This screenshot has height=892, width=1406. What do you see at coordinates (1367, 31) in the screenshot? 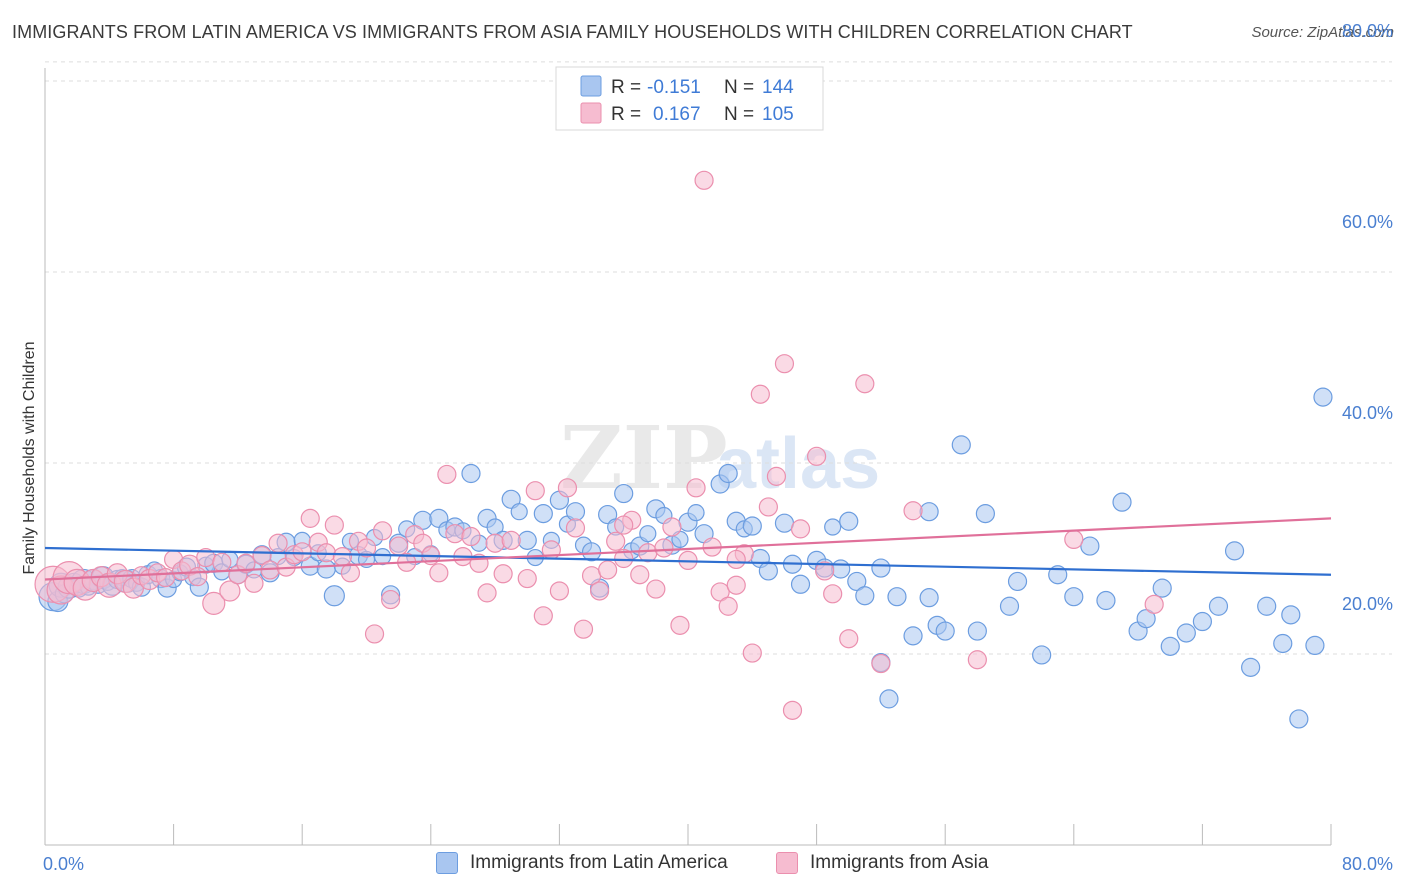
I see `y-tick-label: 80.0%` at bounding box center [1367, 31].